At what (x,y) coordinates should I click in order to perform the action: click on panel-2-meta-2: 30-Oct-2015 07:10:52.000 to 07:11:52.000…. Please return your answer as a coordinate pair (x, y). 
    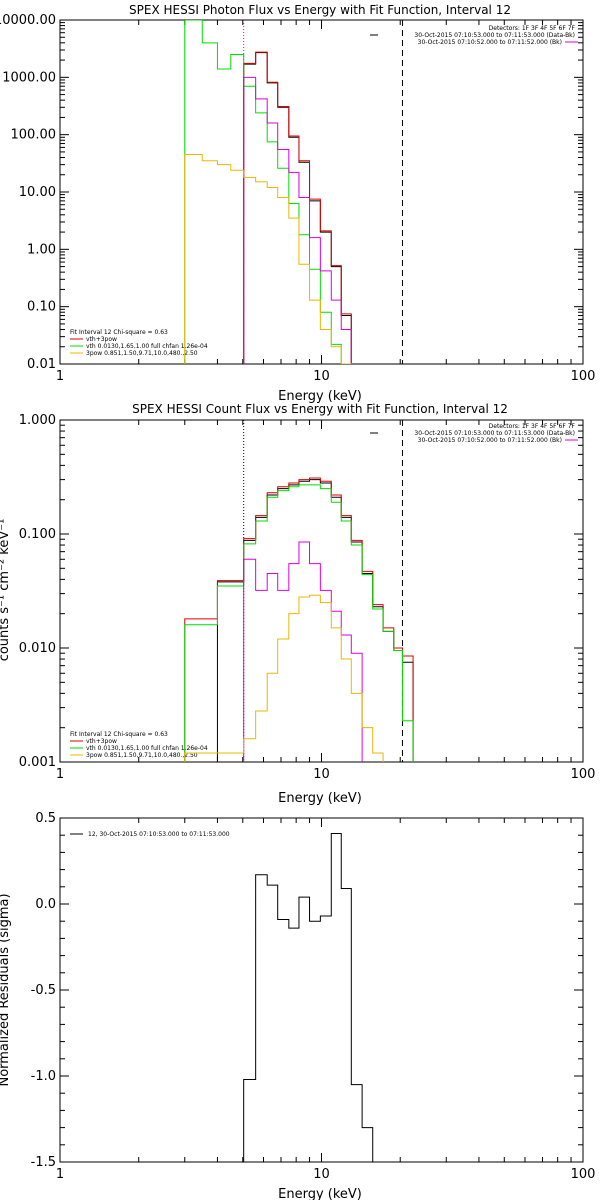
    Looking at the image, I should click on (490, 440).